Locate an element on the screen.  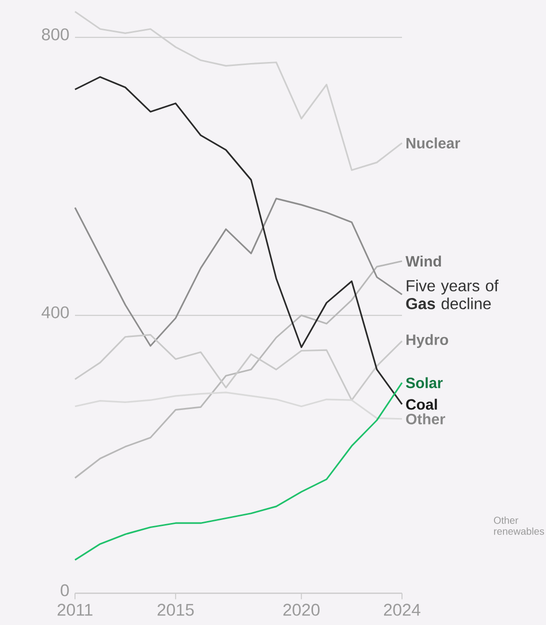
x-tick-label: 2020 is located at coordinates (301, 610).